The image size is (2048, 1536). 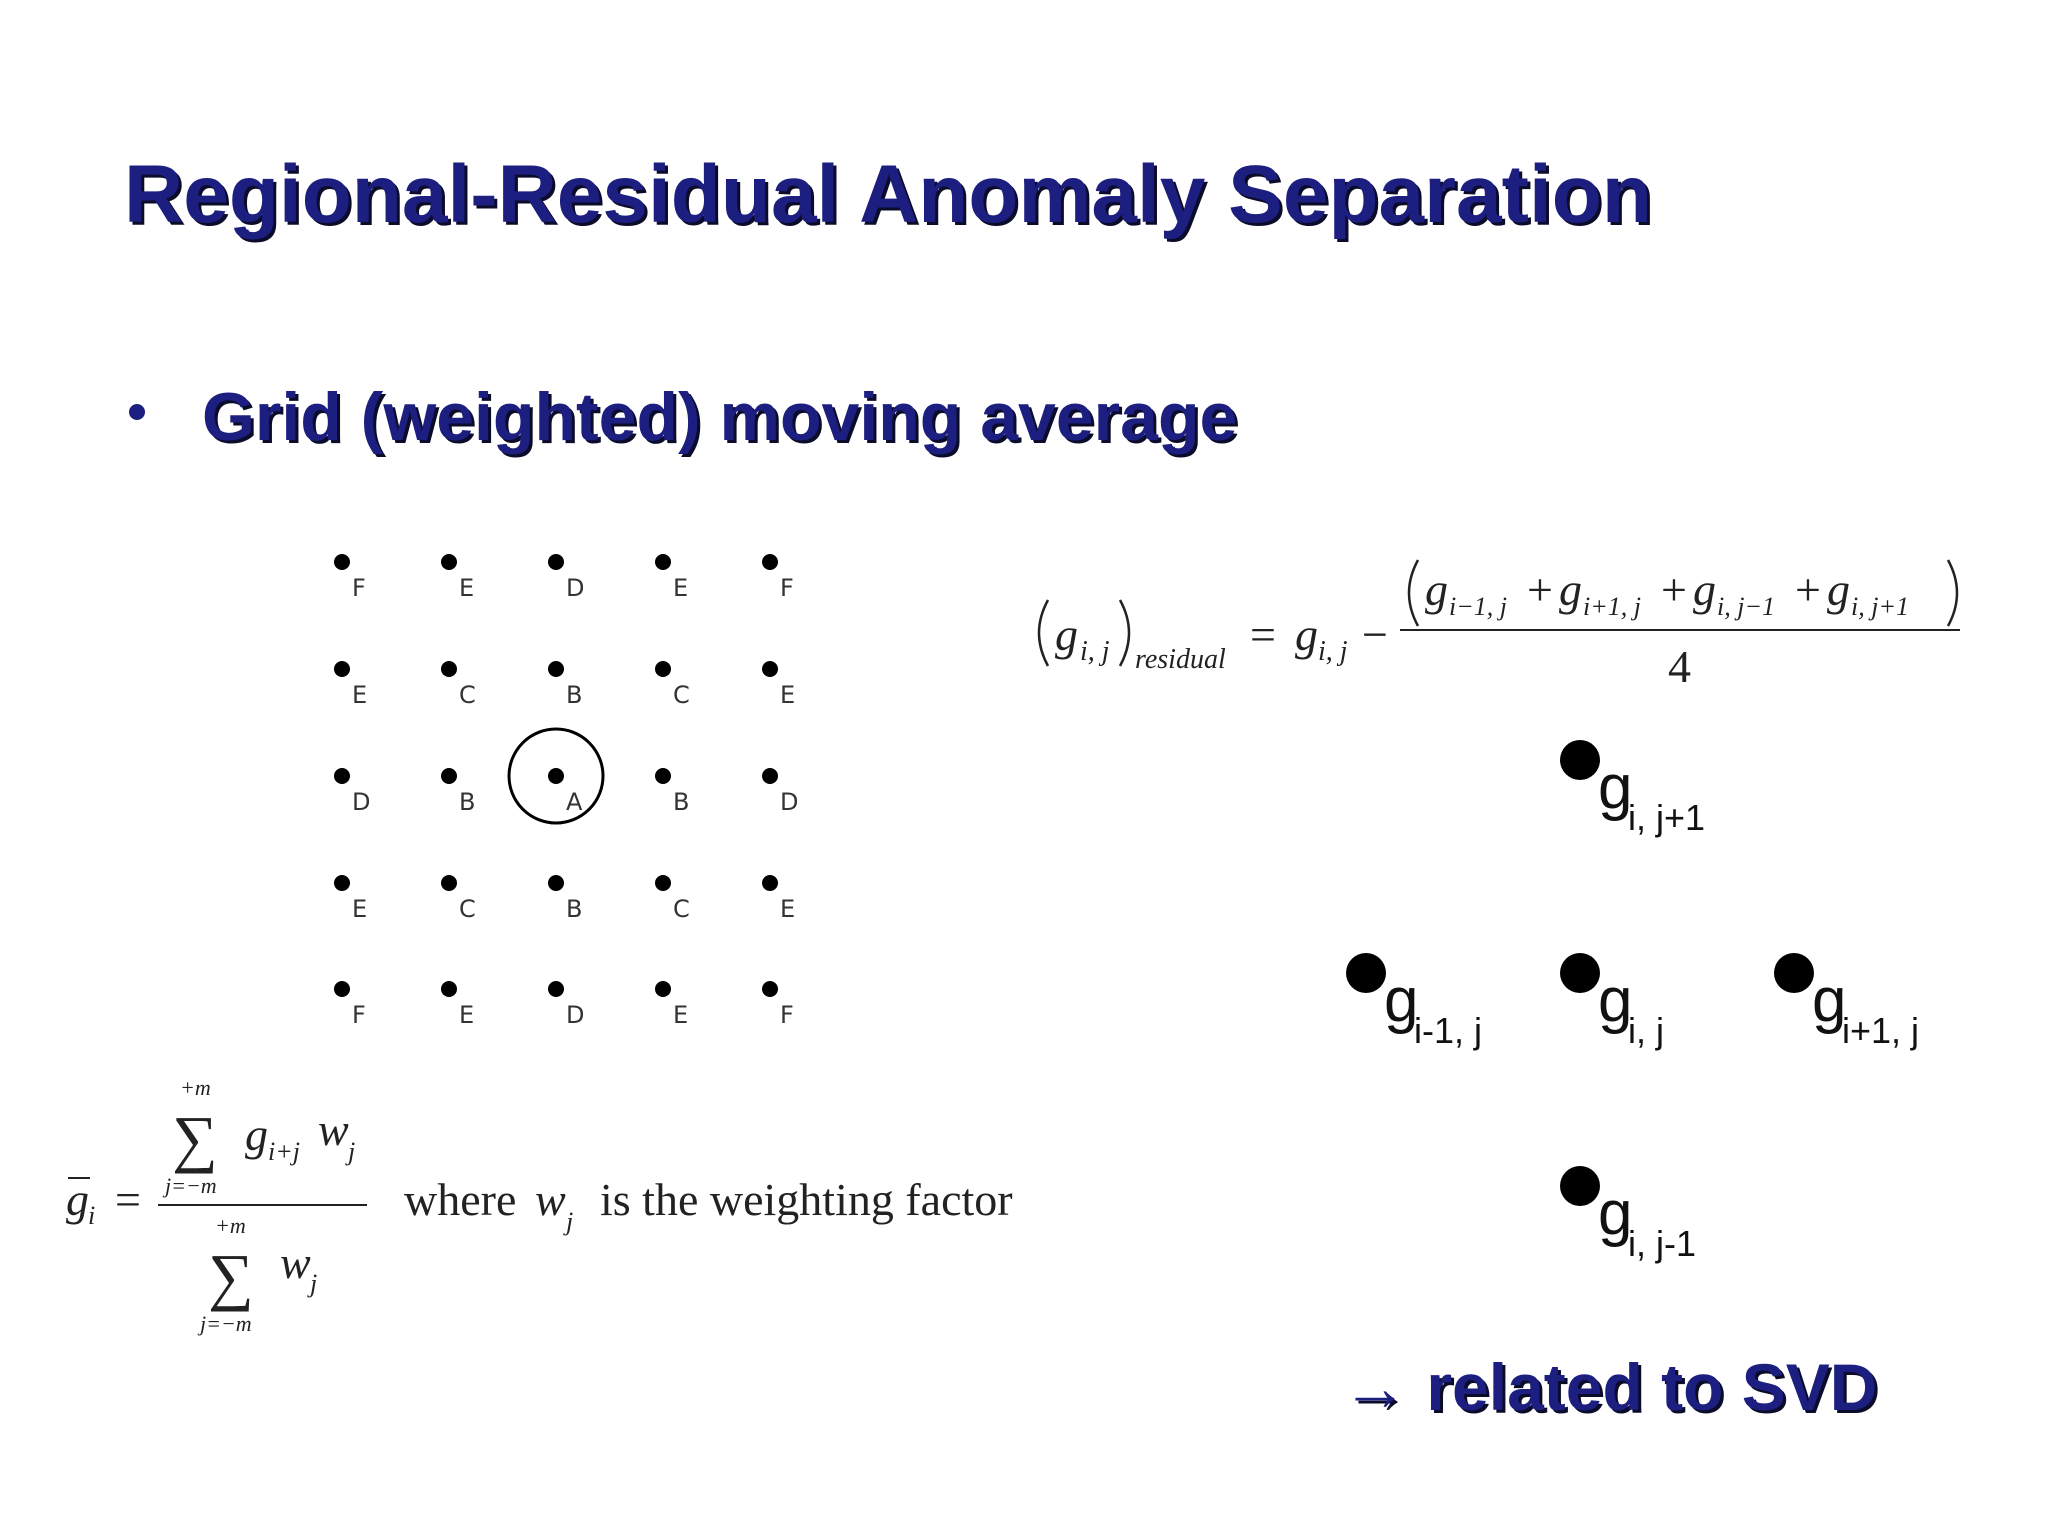 I want to click on formula-sub: i, so click(x=91, y=1215).